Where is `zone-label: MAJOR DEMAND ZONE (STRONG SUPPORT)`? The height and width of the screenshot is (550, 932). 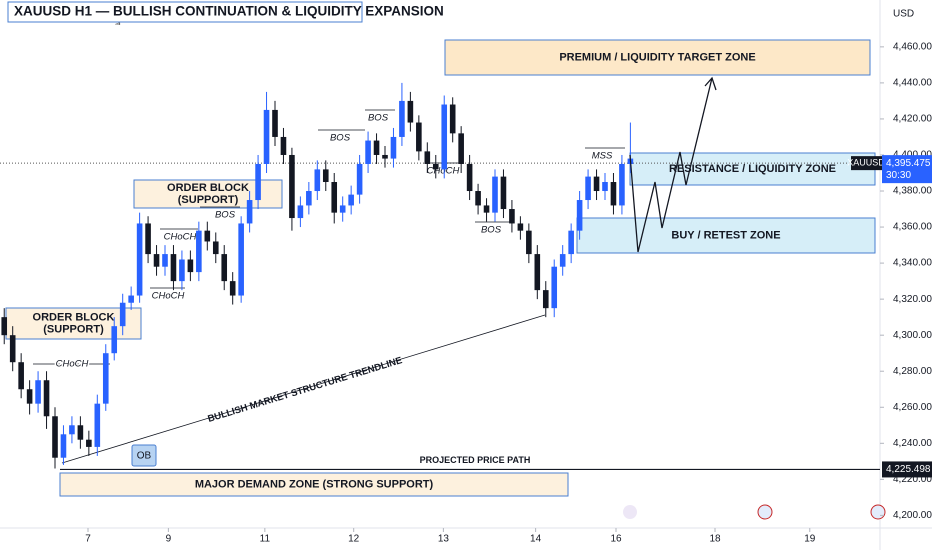
zone-label: MAJOR DEMAND ZONE (STRONG SUPPORT) is located at coordinates (314, 484).